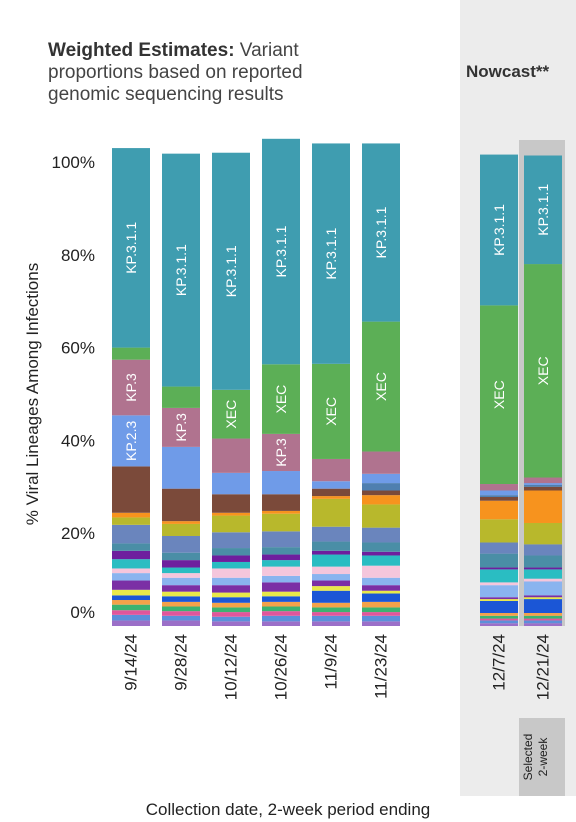 The width and height of the screenshot is (576, 822). Describe the element at coordinates (381, 666) in the screenshot. I see `x-tick-label: 11/23/24` at that location.